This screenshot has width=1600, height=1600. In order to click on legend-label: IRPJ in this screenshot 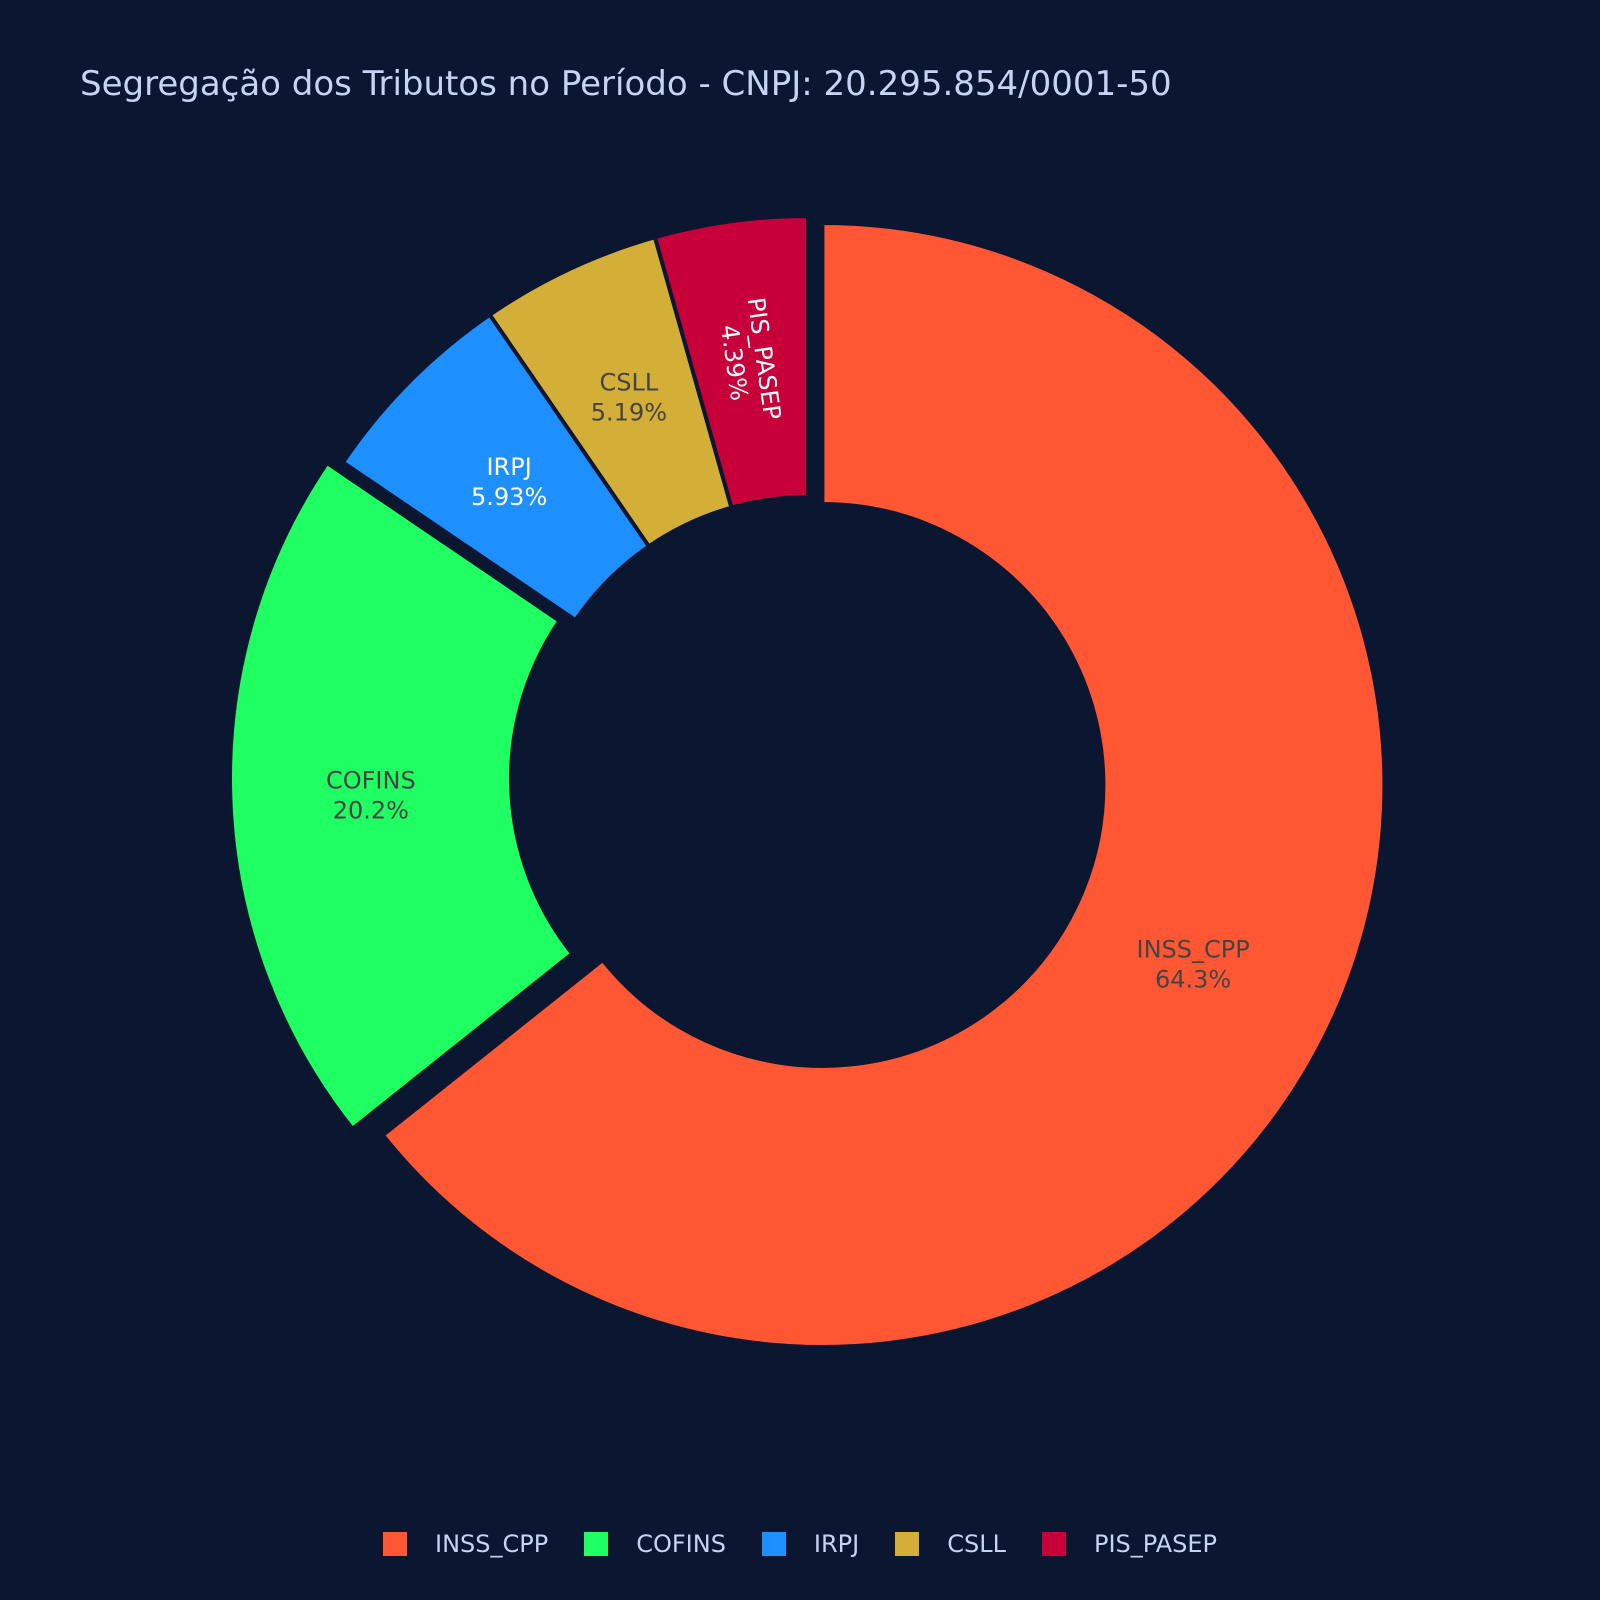, I will do `click(836, 1544)`.